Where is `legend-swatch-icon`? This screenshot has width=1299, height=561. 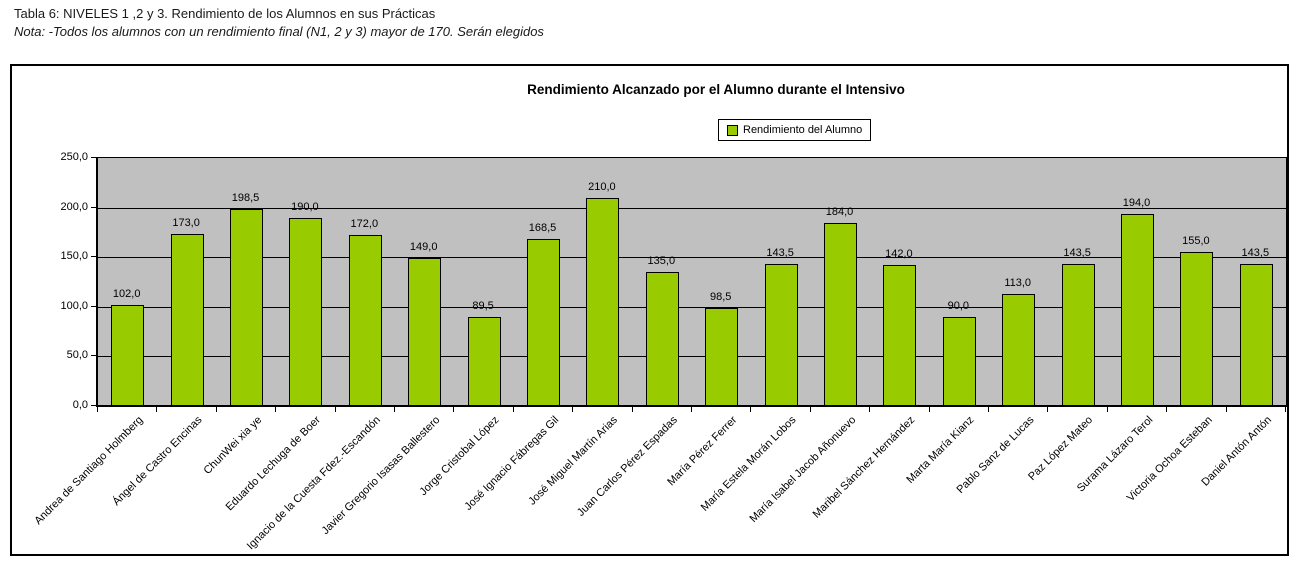
legend-swatch-icon is located at coordinates (732, 130).